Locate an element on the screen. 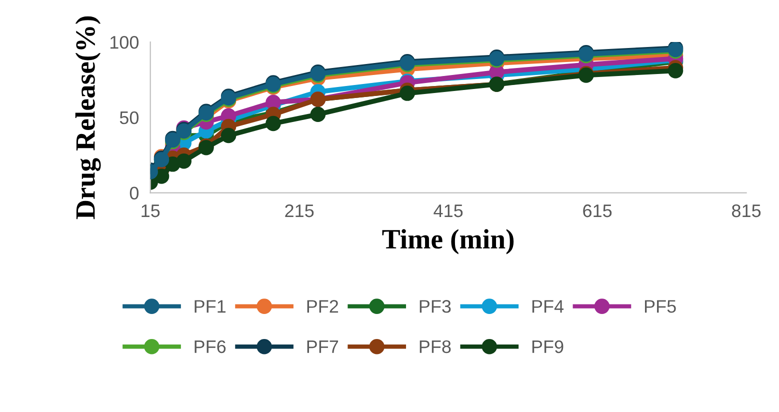 Image resolution: width=779 pixels, height=412 pixels. x-tick-label: 15 is located at coordinates (151, 211).